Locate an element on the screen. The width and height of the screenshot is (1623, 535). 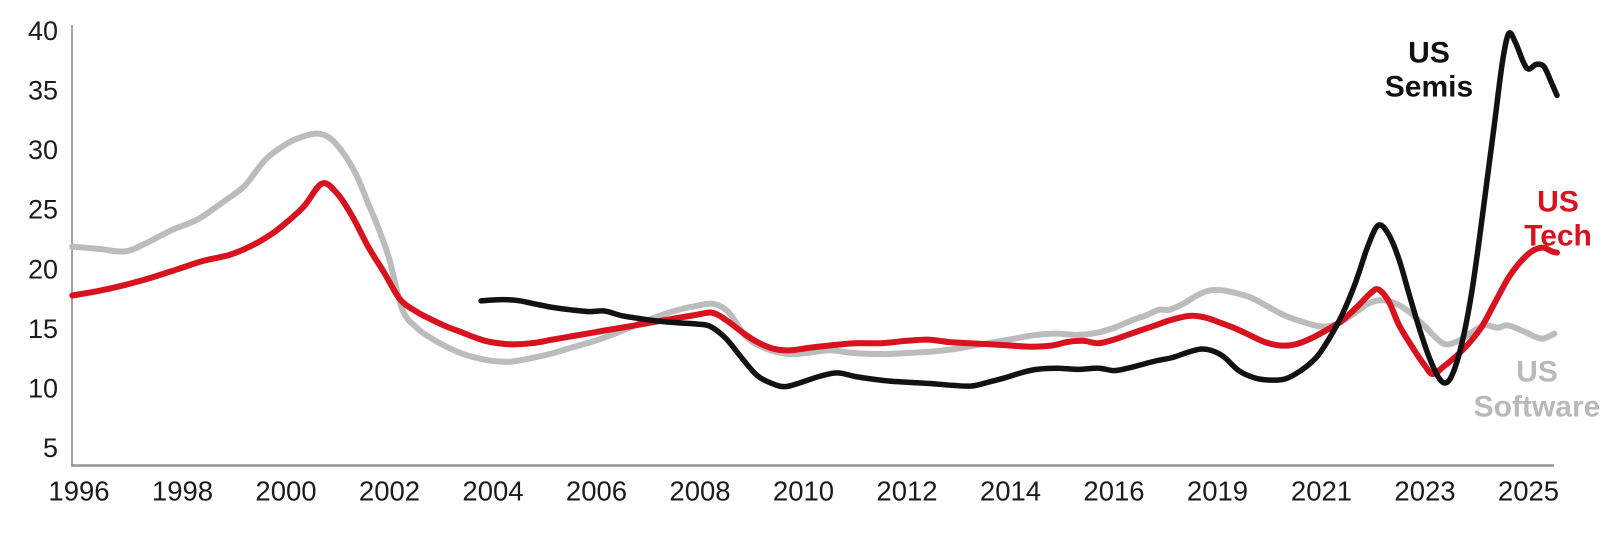
us-semis-label-line-1: US is located at coordinates (1429, 53).